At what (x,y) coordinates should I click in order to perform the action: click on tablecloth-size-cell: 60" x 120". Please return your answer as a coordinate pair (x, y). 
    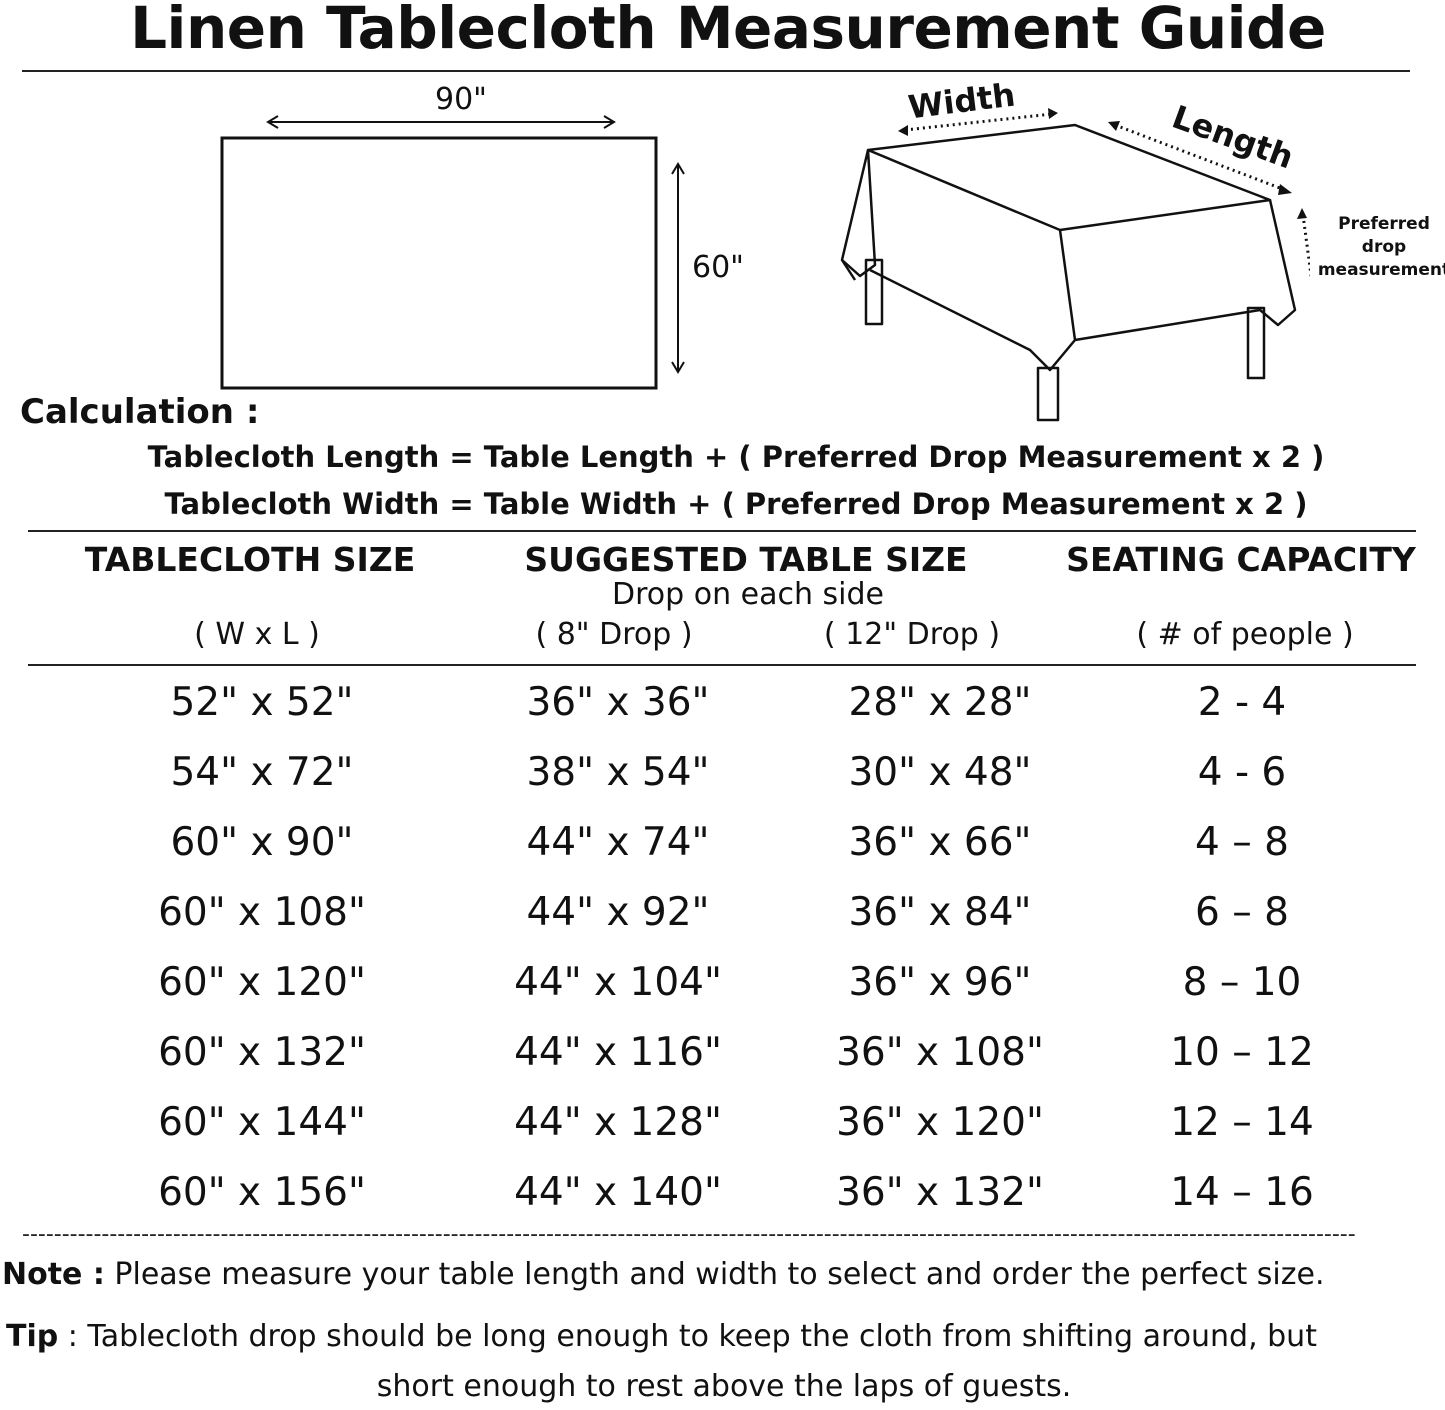
    Looking at the image, I should click on (262, 982).